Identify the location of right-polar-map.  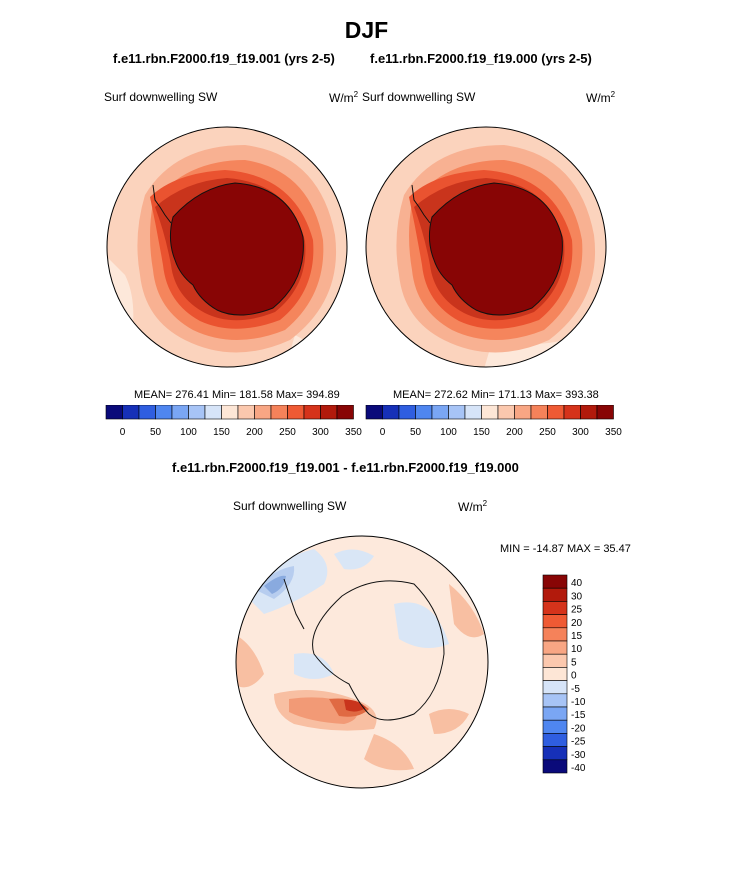
(486, 247).